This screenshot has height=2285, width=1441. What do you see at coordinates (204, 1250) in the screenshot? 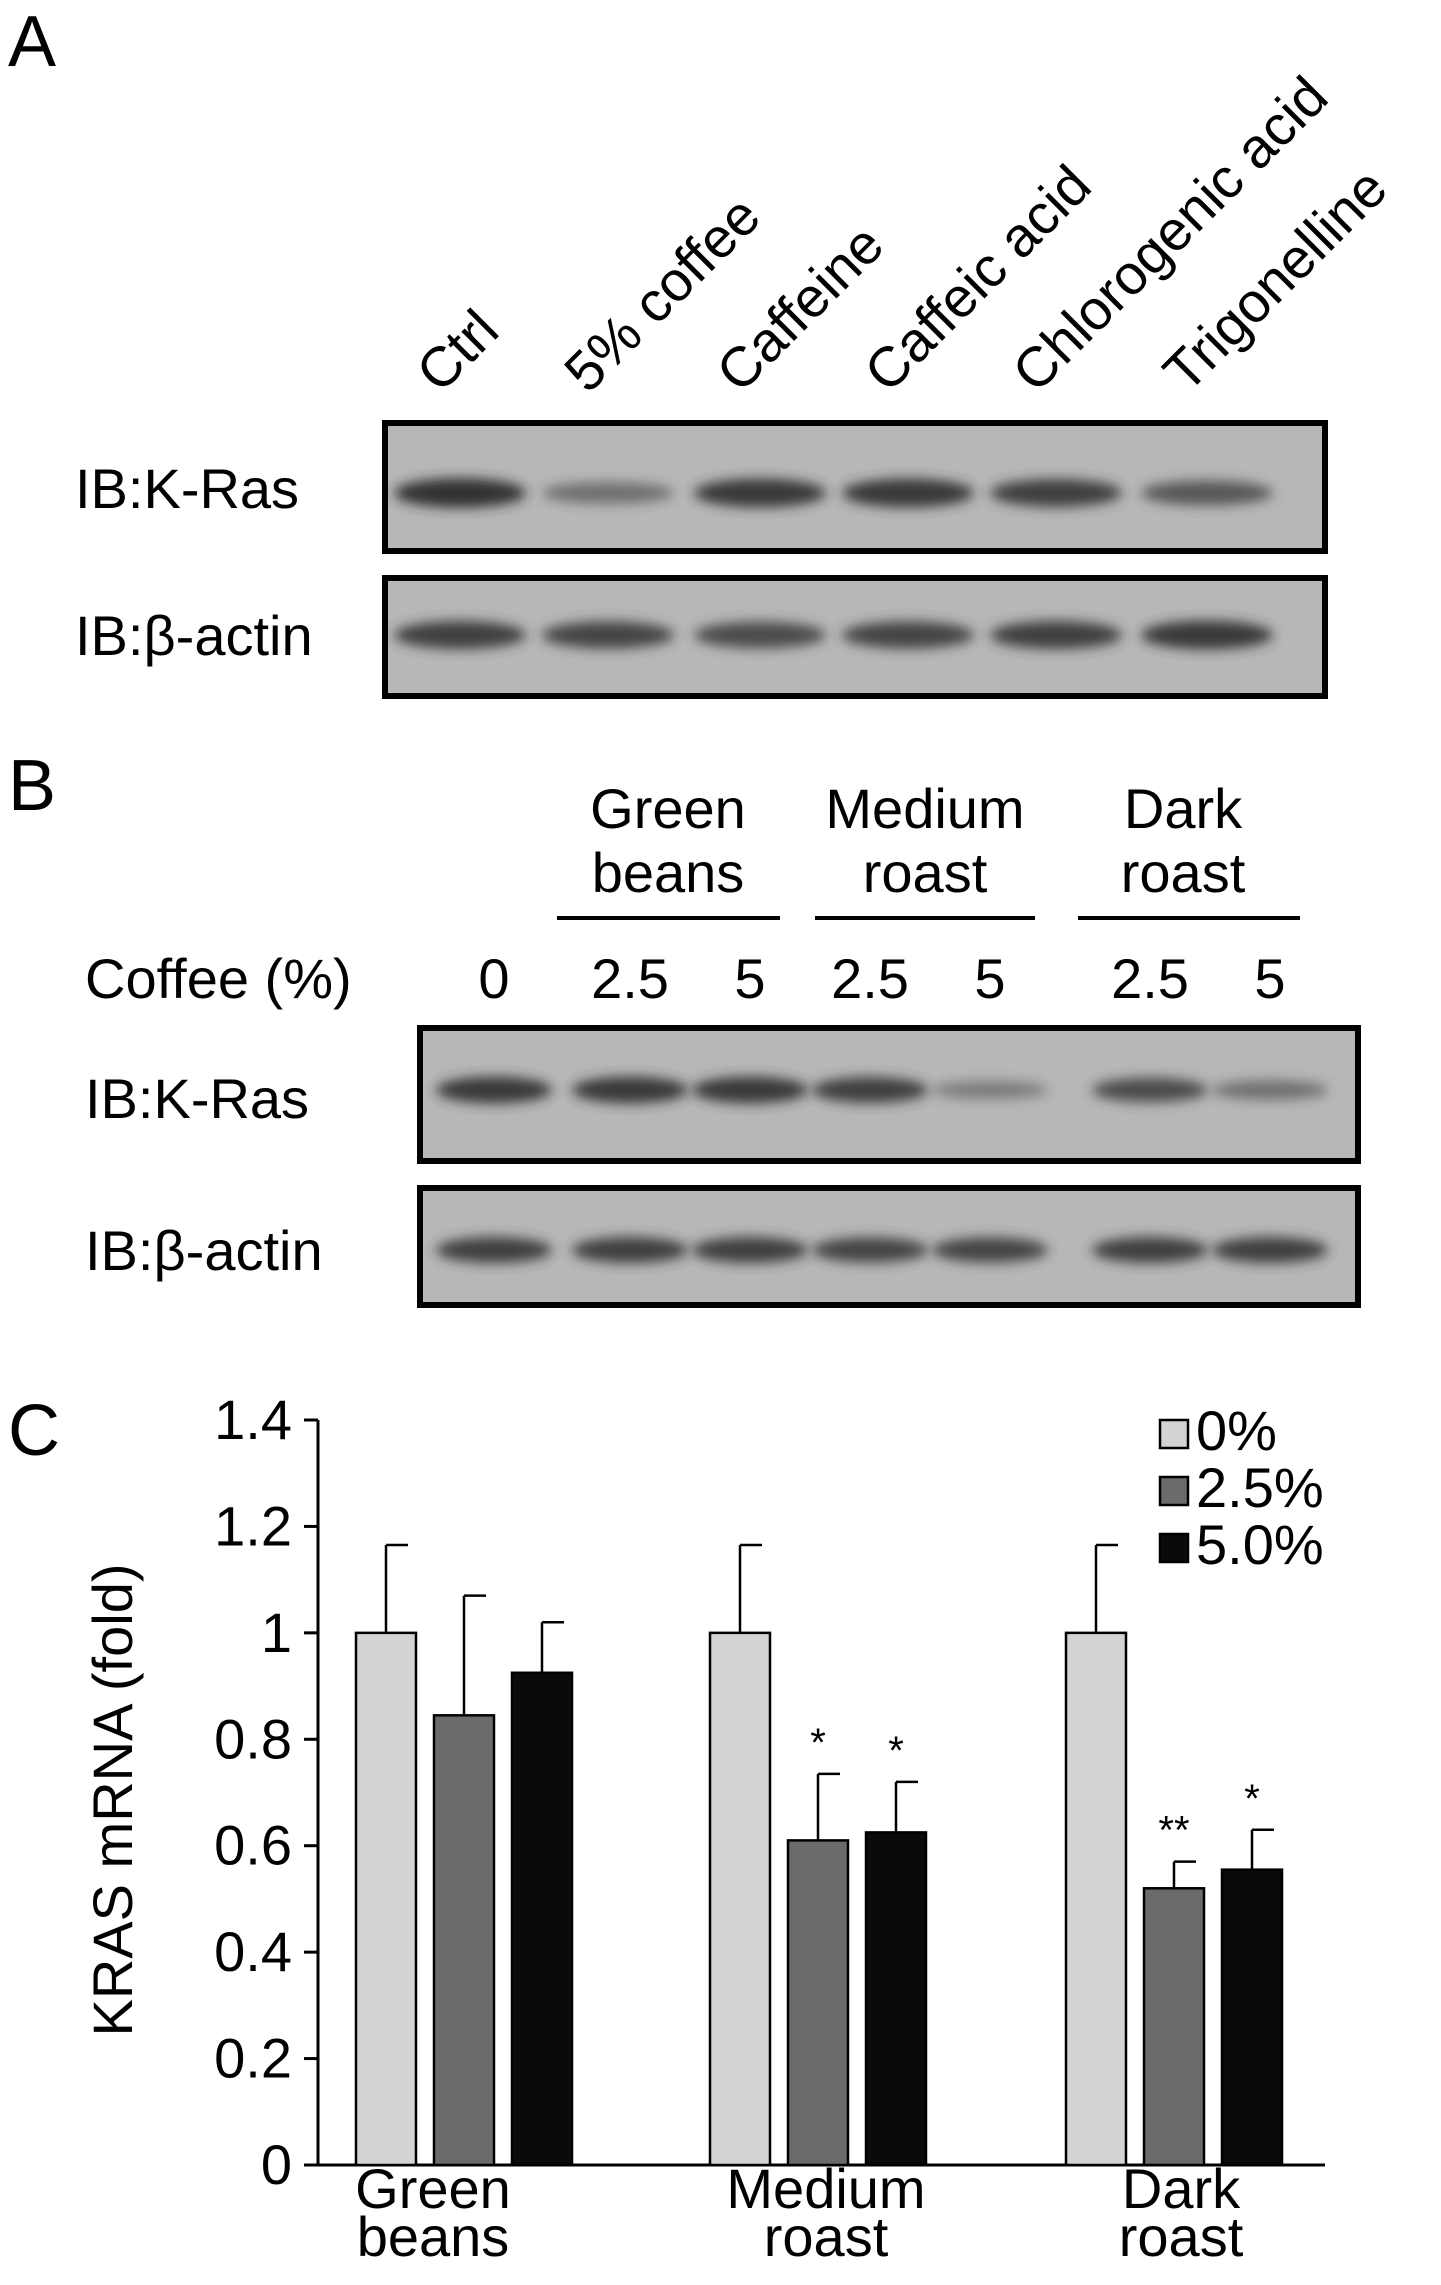
I see `panel-b-row-label-actin: IB:β-actin` at bounding box center [204, 1250].